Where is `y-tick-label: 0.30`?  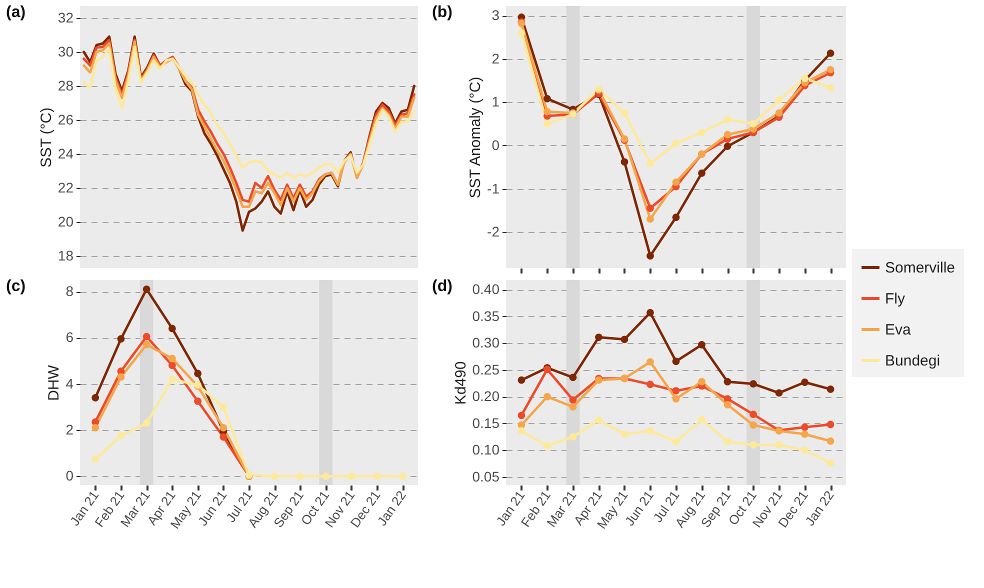 y-tick-label: 0.30 is located at coordinates (486, 342).